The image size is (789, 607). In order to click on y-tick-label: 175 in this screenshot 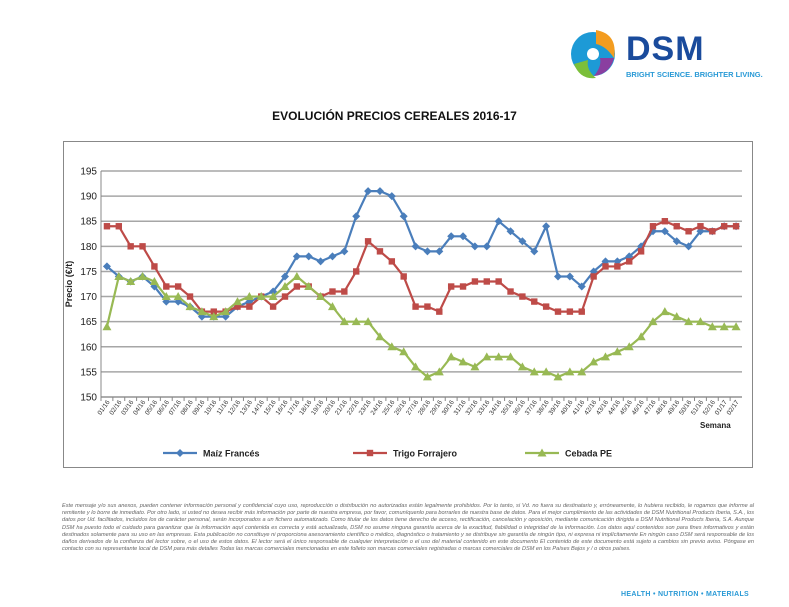, I will do `click(88, 272)`.